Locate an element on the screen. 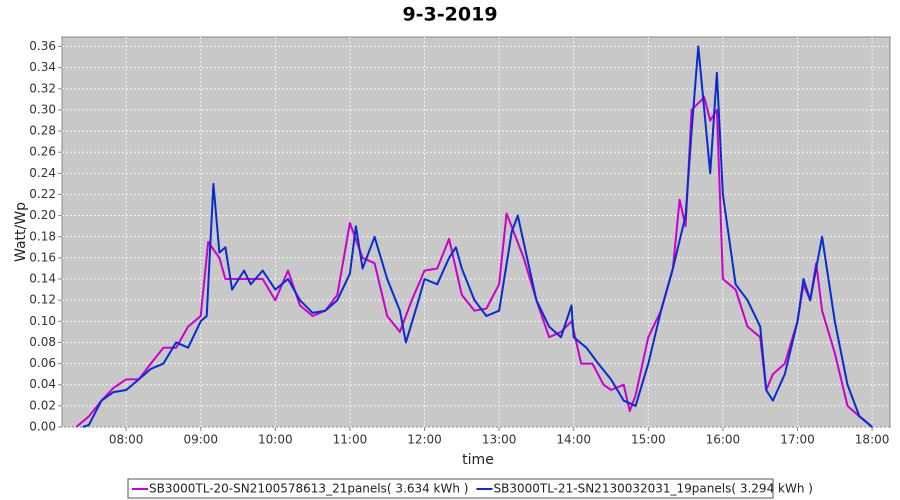 The width and height of the screenshot is (900, 500). y-tick-label: 0.14 is located at coordinates (42, 279).